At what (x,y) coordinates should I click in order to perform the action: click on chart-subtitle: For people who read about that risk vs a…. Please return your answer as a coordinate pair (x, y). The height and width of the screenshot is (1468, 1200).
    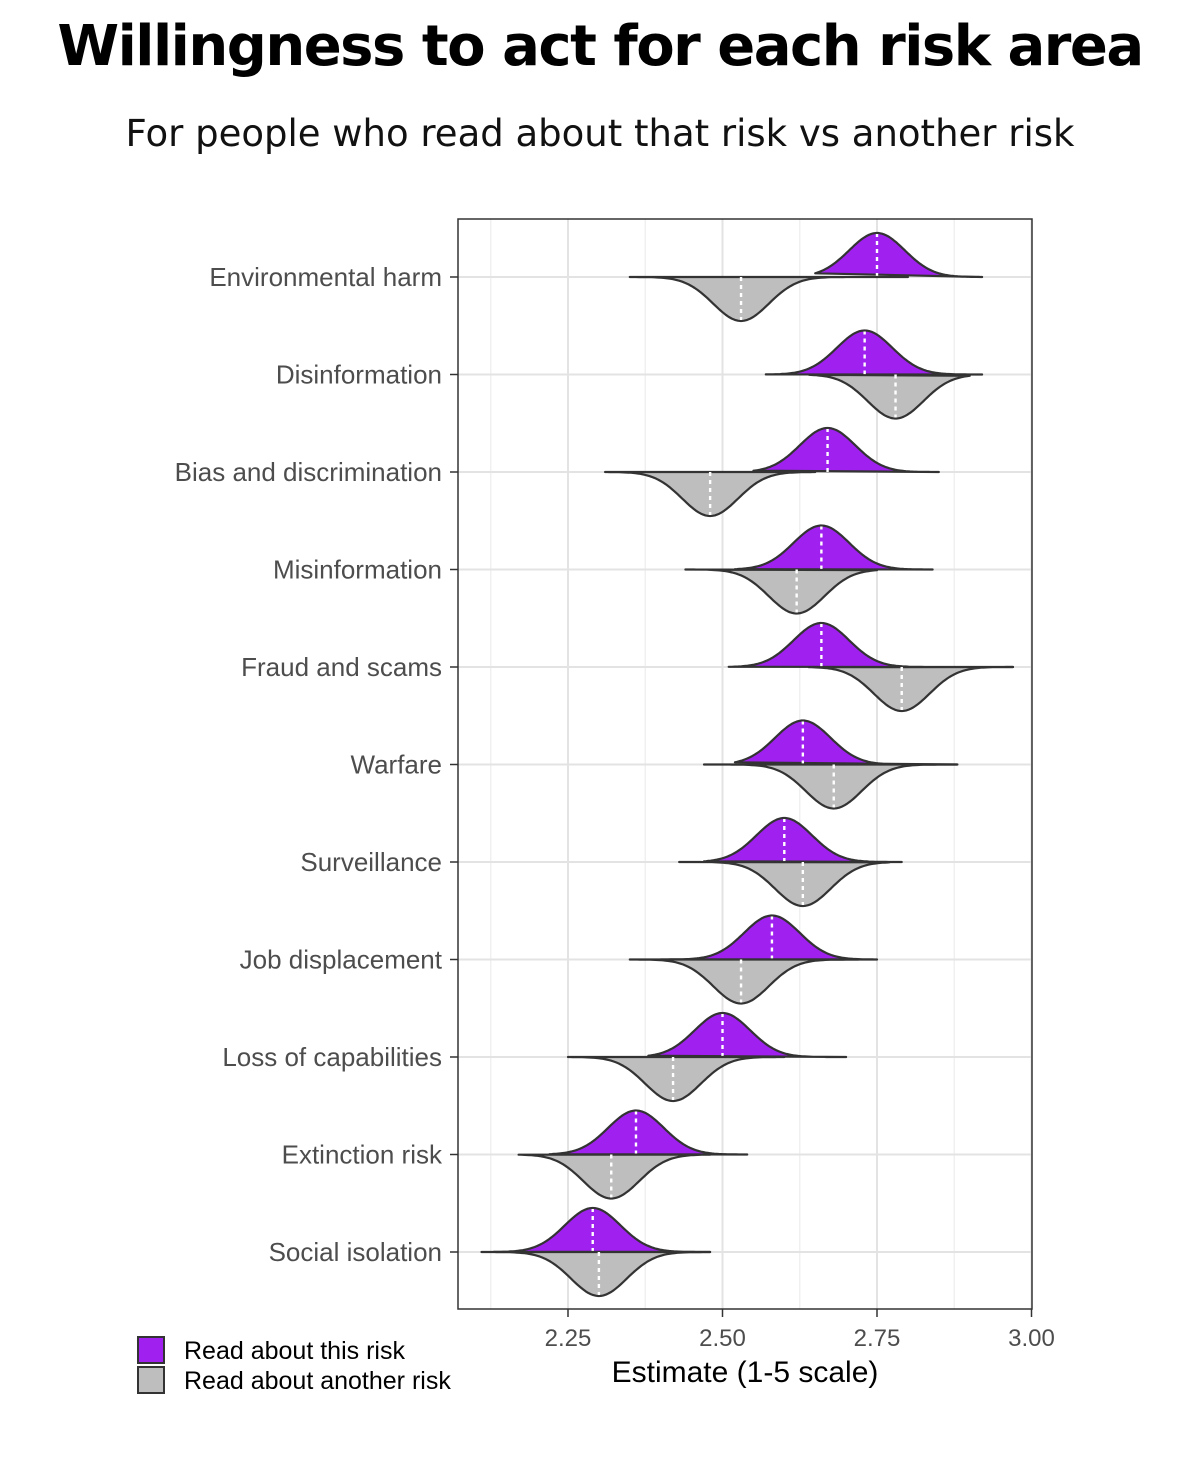
    Looking at the image, I should click on (600, 133).